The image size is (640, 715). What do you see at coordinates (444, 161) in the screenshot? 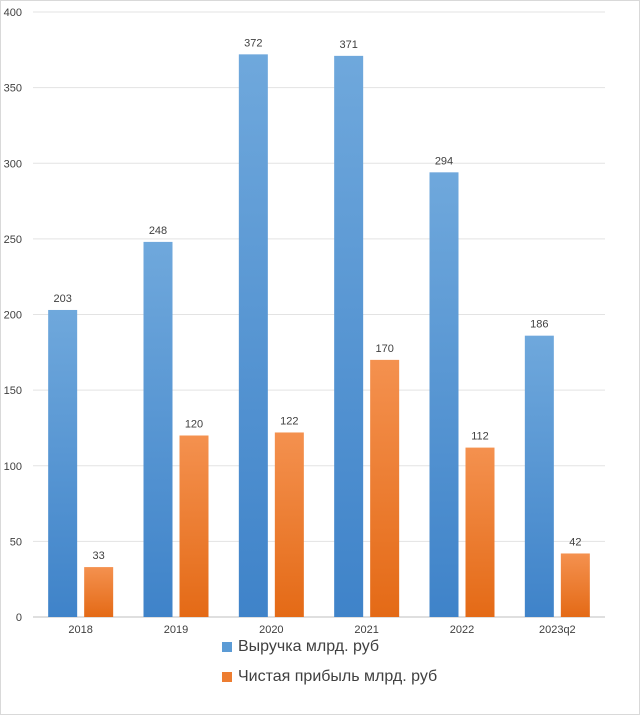
I see `data-label: 294` at bounding box center [444, 161].